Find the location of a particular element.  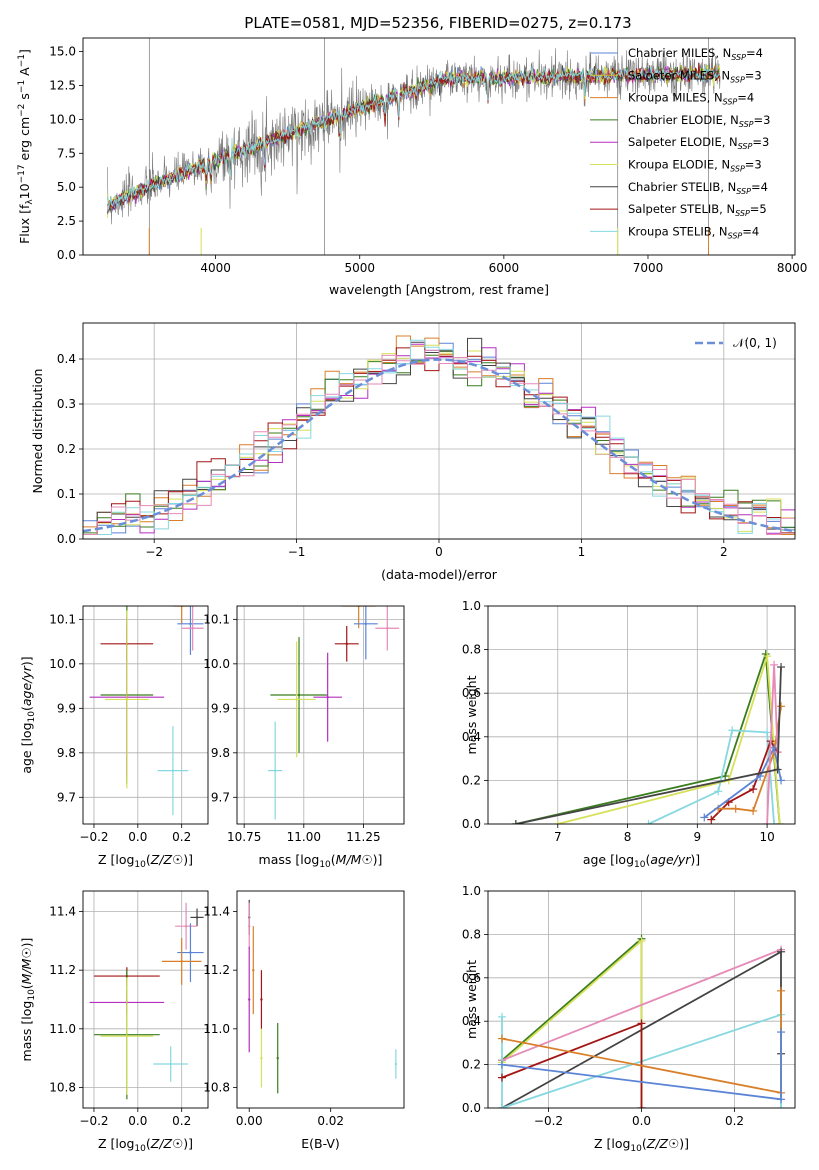

axis-label: age [log10(age/yr)] is located at coordinates (641, 861).